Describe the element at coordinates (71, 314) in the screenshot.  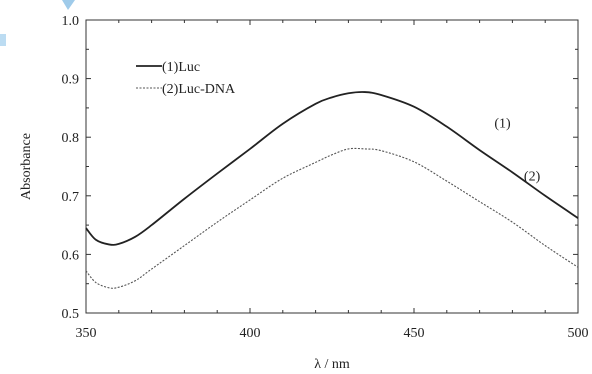
I see `y-tick-label: 0.5` at that location.